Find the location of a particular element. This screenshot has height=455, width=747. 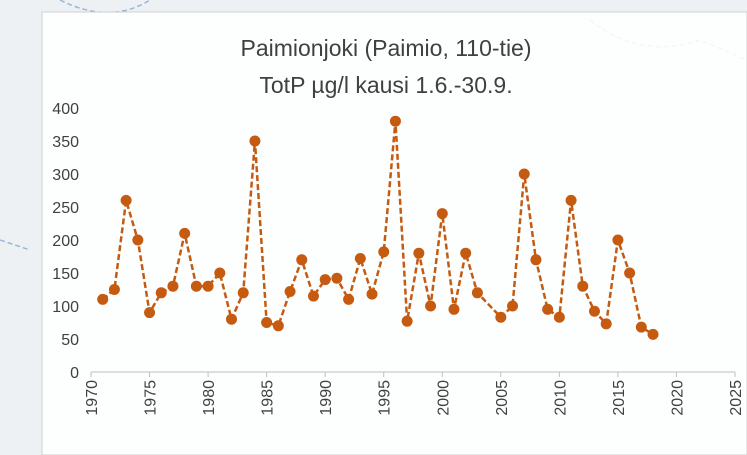

y-tick-label: 300 is located at coordinates (65, 175).